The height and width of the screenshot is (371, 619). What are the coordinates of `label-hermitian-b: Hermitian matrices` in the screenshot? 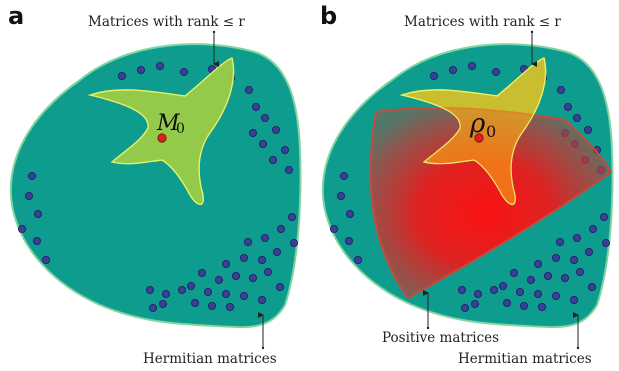 It's located at (525, 359).